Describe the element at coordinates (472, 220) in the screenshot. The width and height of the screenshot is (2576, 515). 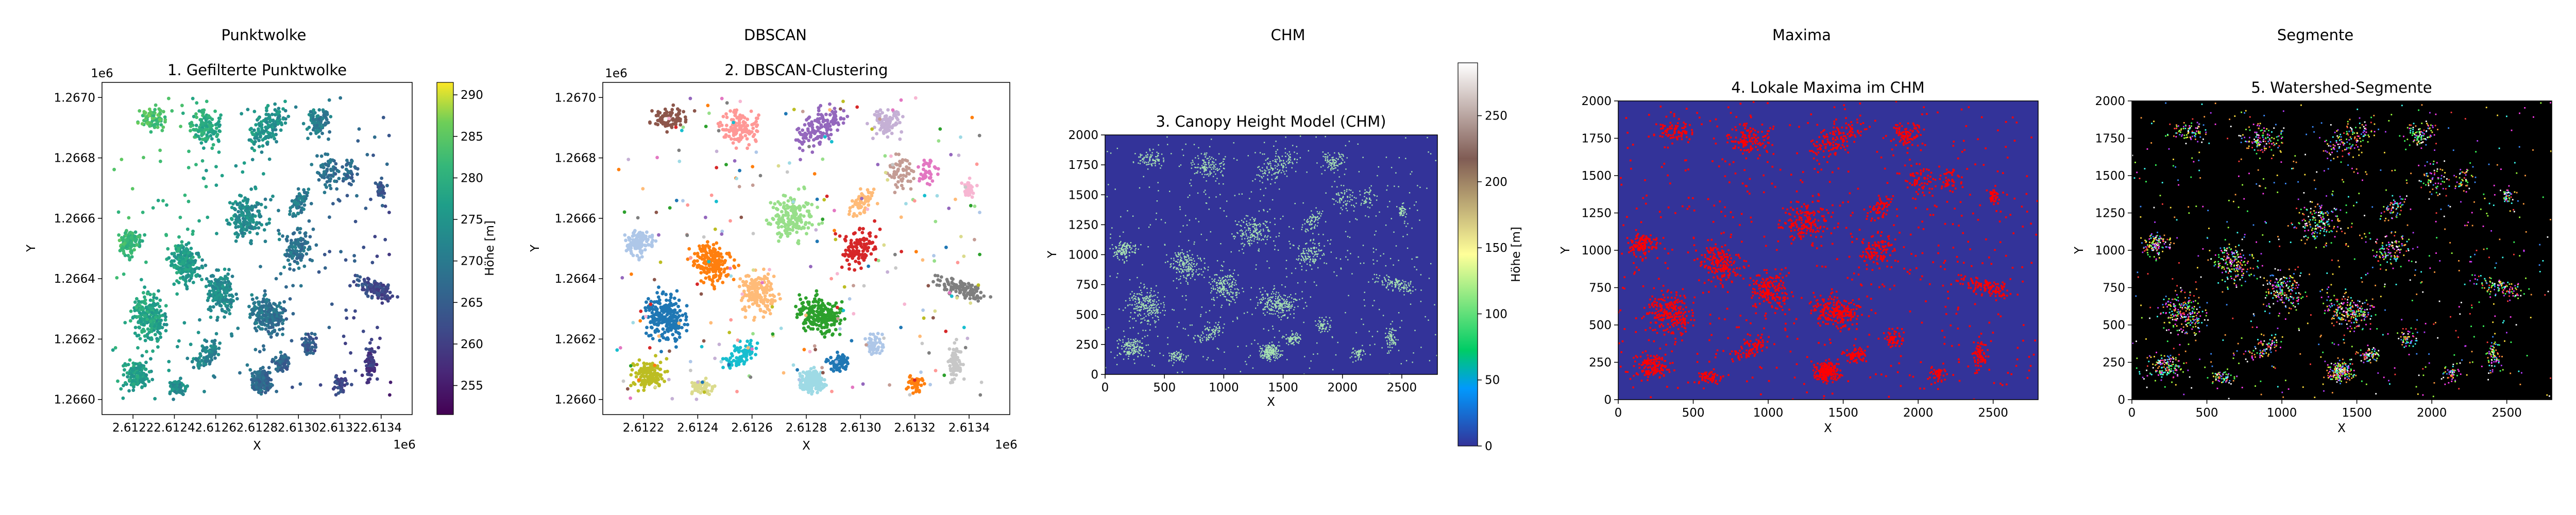
I see `colorbar-tick-label: 275` at that location.